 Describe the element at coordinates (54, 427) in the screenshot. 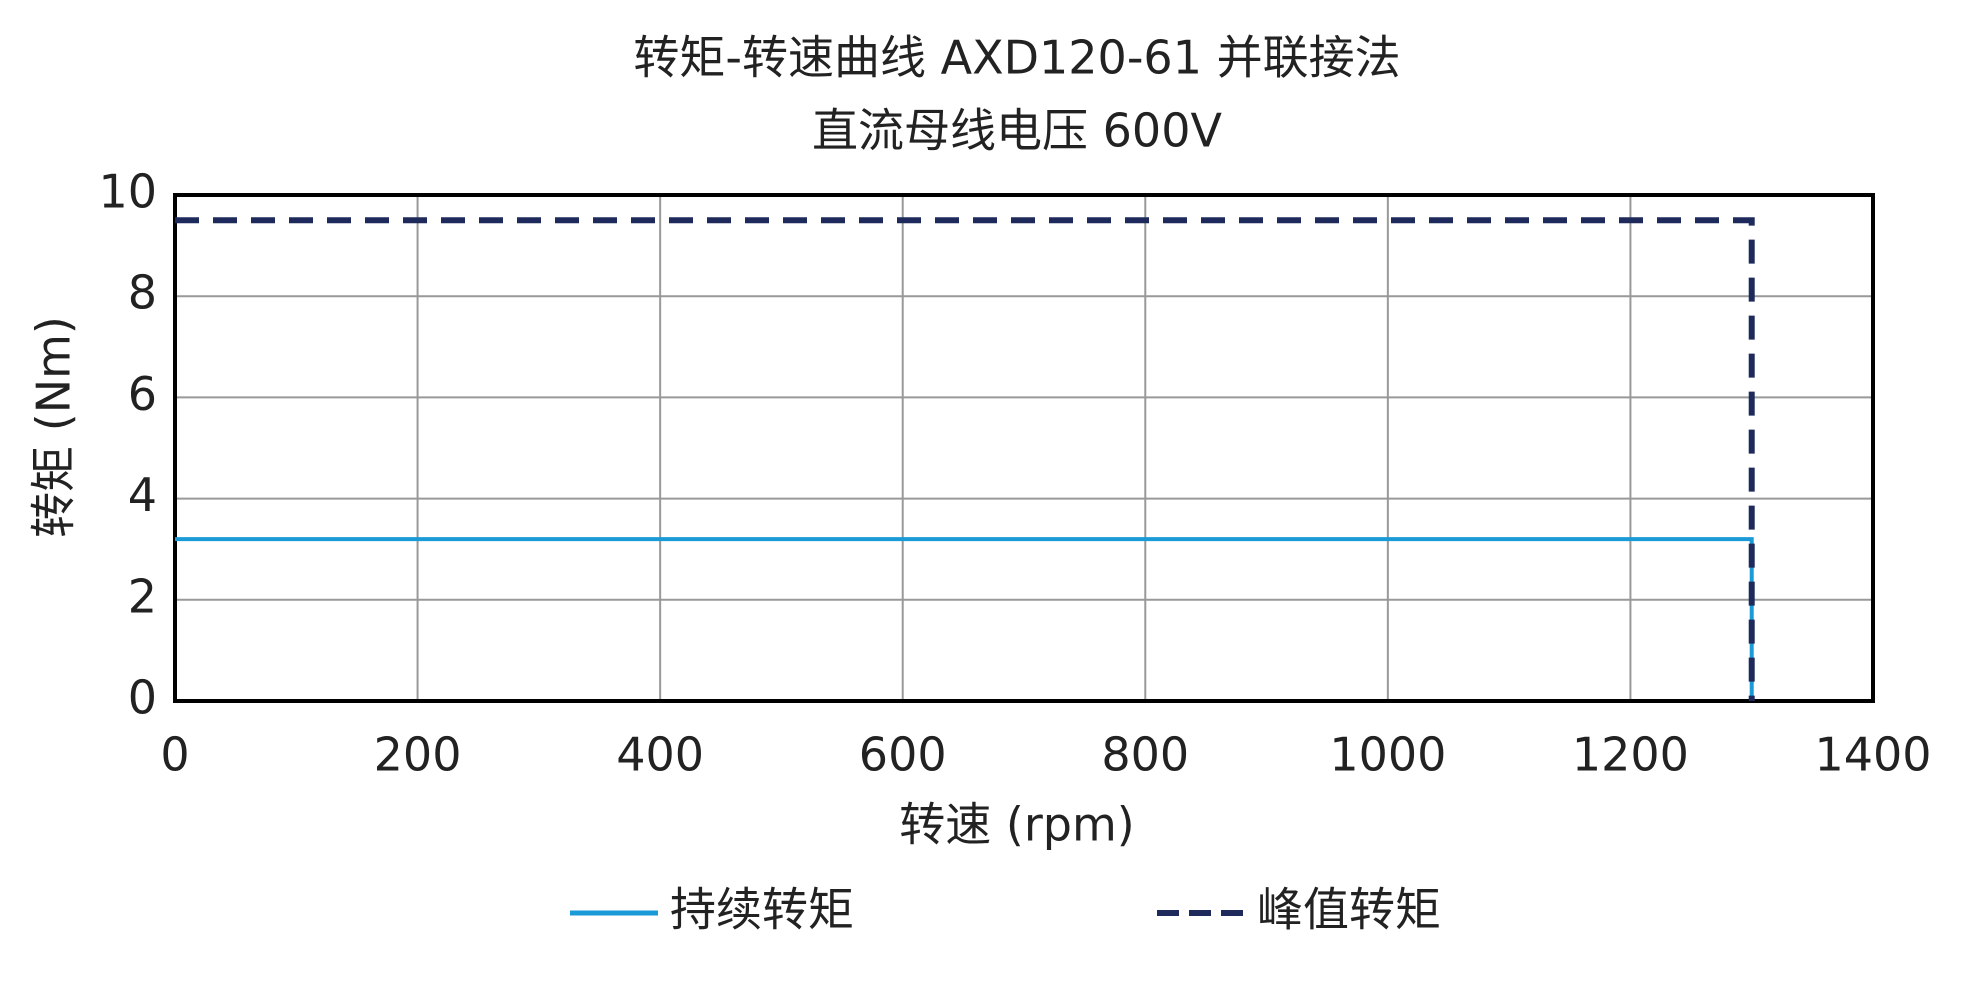

I see `y-axis-label: 转矩 (Nm)` at that location.